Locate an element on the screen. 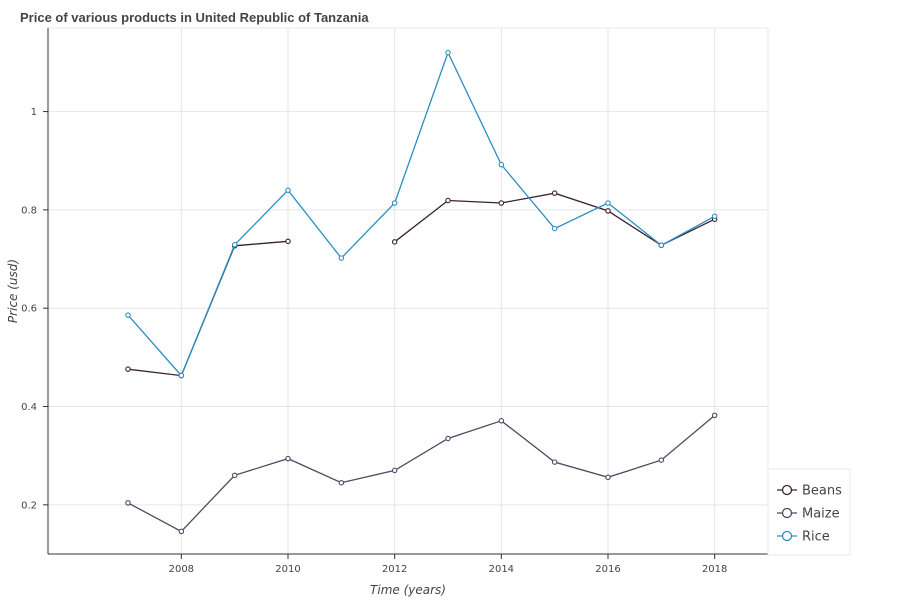  x-axis-label: Time (years) is located at coordinates (408, 590).